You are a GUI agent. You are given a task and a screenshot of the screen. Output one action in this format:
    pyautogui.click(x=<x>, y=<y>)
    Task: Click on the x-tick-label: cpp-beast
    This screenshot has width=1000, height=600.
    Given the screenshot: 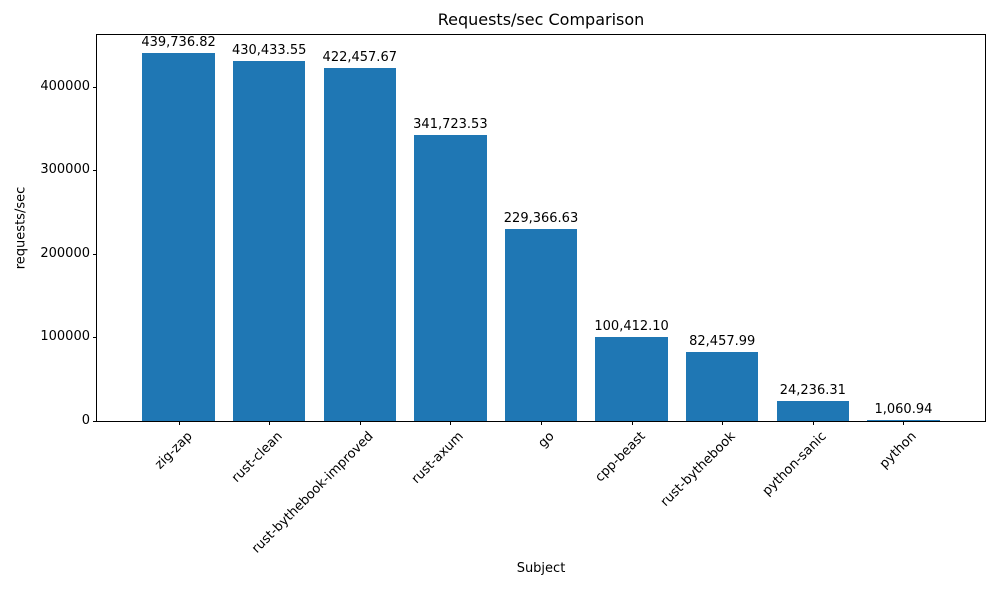 What is the action you would take?
    pyautogui.click(x=620, y=457)
    